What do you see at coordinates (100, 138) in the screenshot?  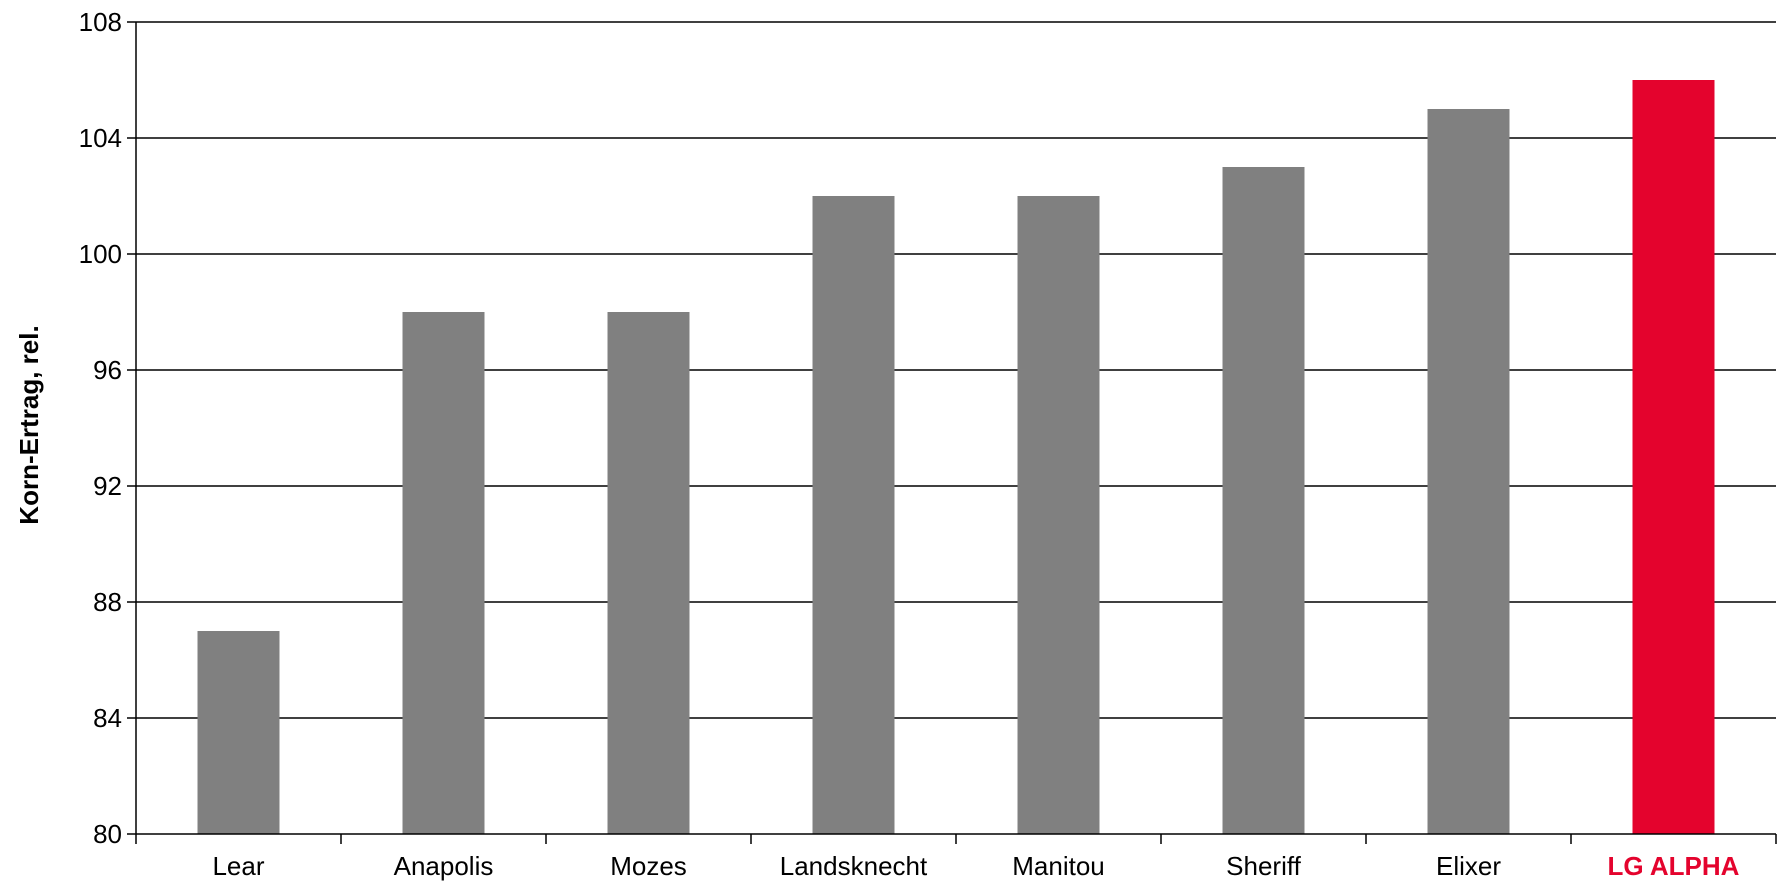 I see `y-tick-label: 104` at bounding box center [100, 138].